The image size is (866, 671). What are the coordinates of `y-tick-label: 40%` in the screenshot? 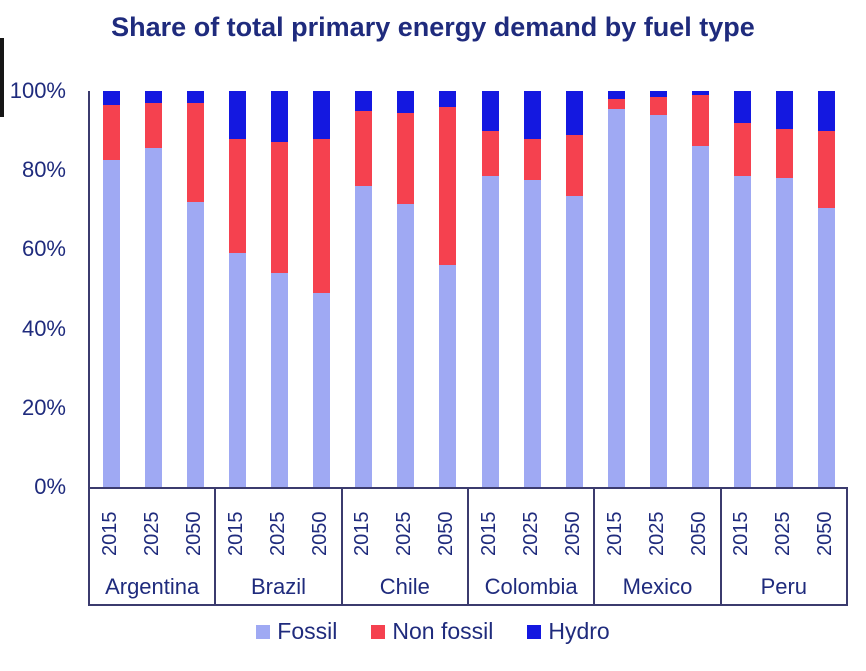 It's located at (43, 328).